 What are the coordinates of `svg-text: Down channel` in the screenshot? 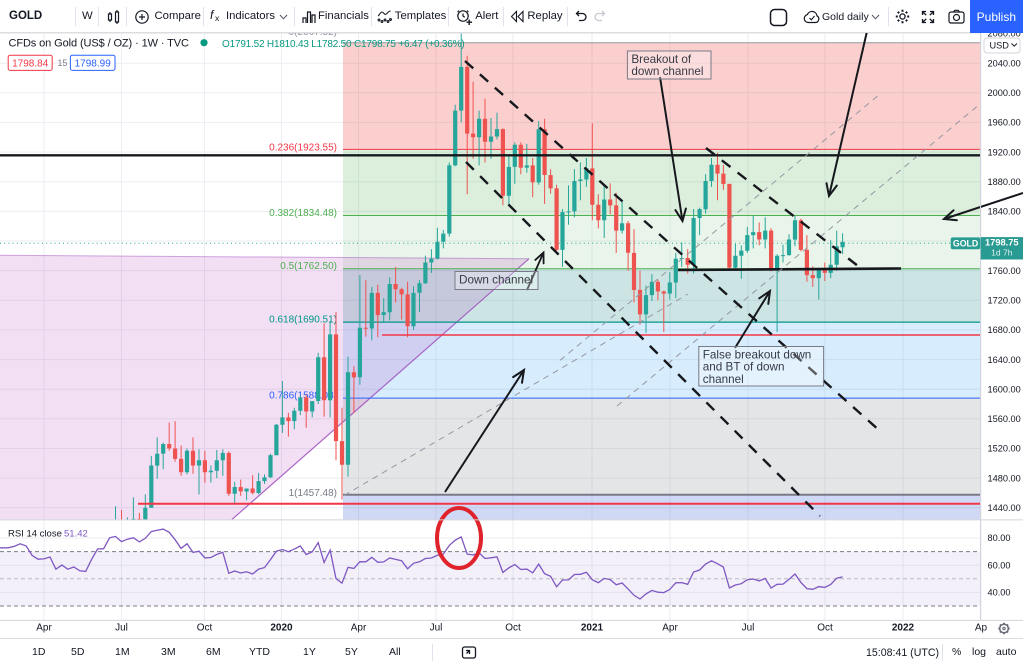 It's located at (496, 279).